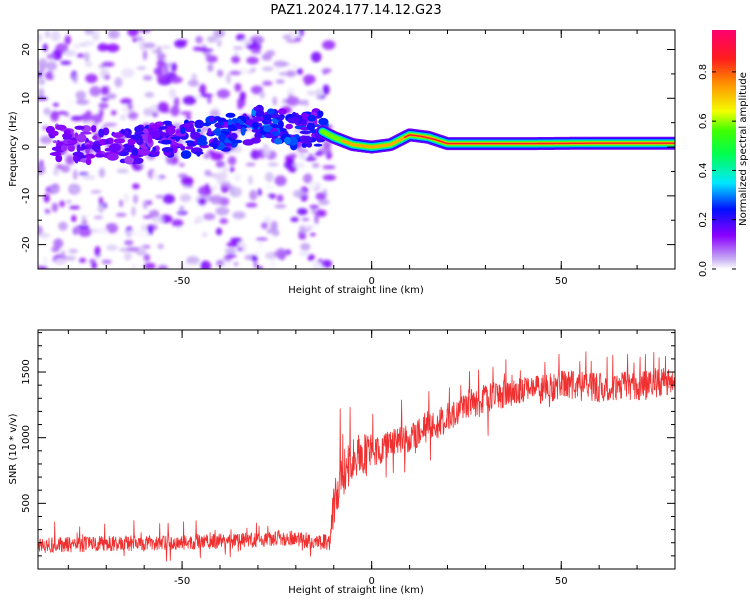  What do you see at coordinates (703, 72) in the screenshot?
I see `colorbar-tick-label: 0.8` at bounding box center [703, 72].